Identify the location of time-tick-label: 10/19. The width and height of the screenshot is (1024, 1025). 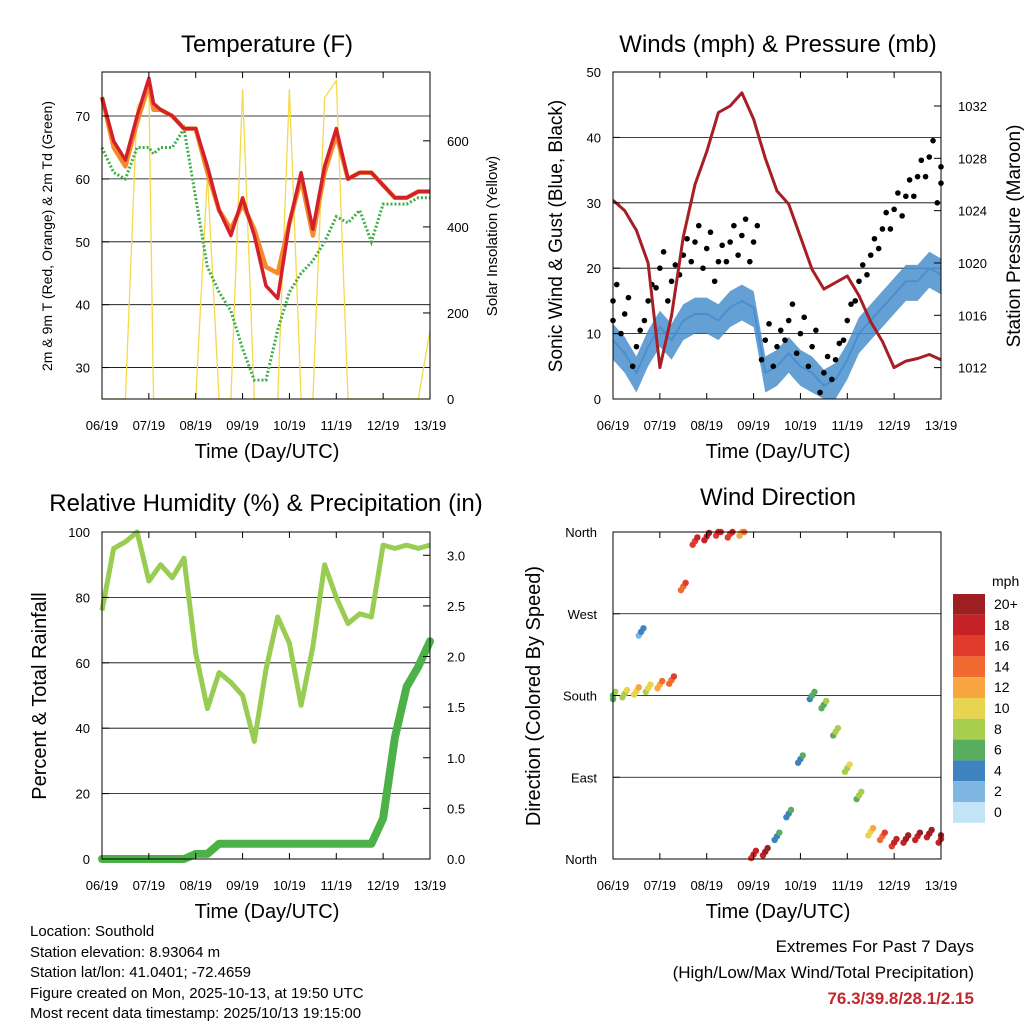
(800, 425).